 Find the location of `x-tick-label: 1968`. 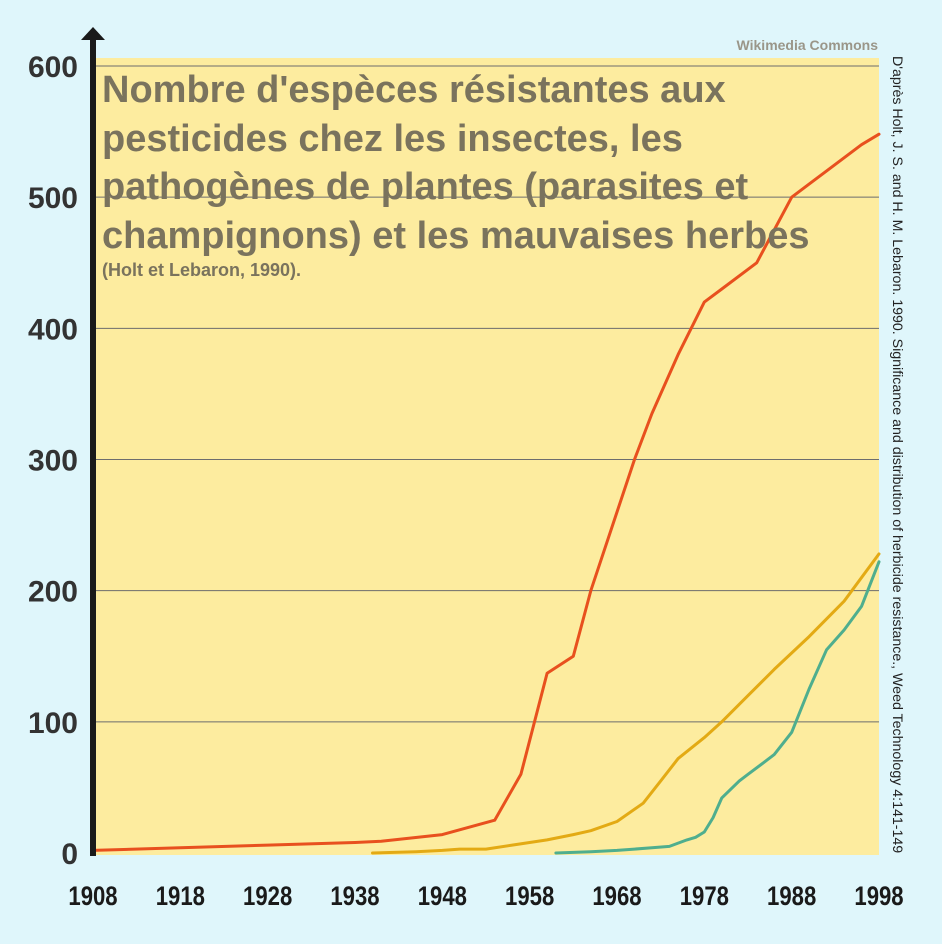

x-tick-label: 1968 is located at coordinates (616, 897).